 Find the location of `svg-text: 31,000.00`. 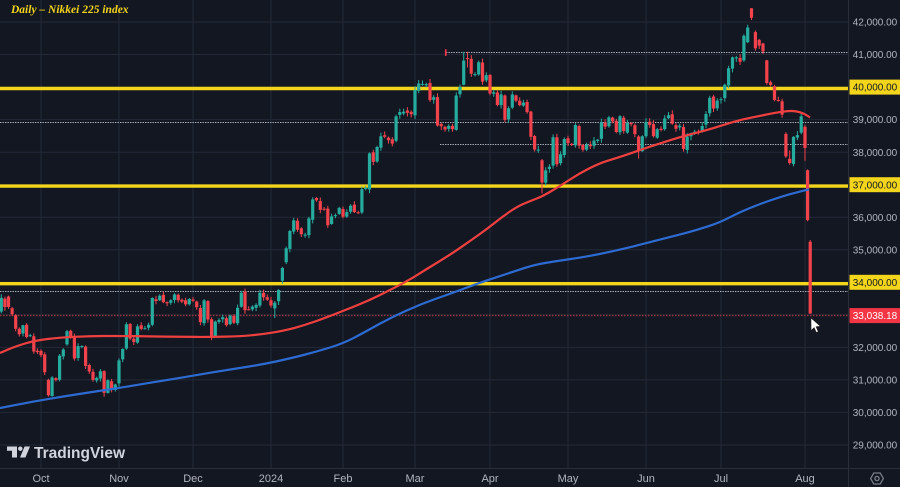

svg-text: 31,000.00 is located at coordinates (875, 381).